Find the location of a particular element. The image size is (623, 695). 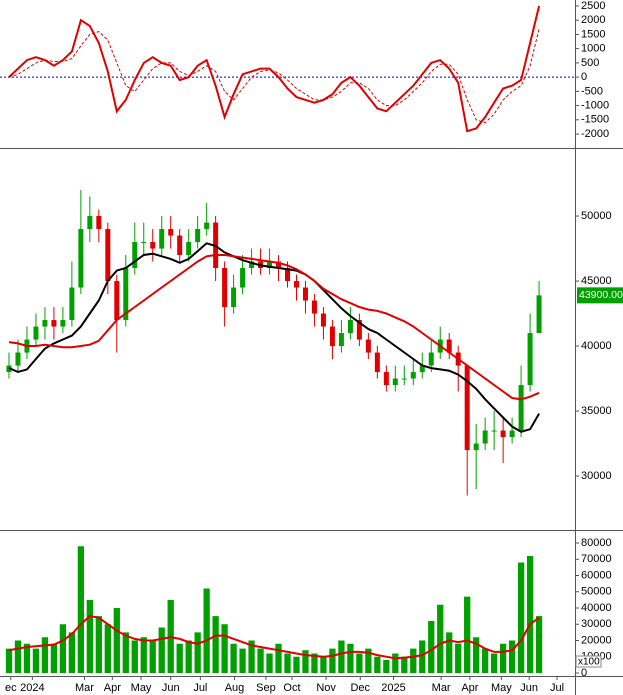

y-tick-label: 500 is located at coordinates (590, 63).